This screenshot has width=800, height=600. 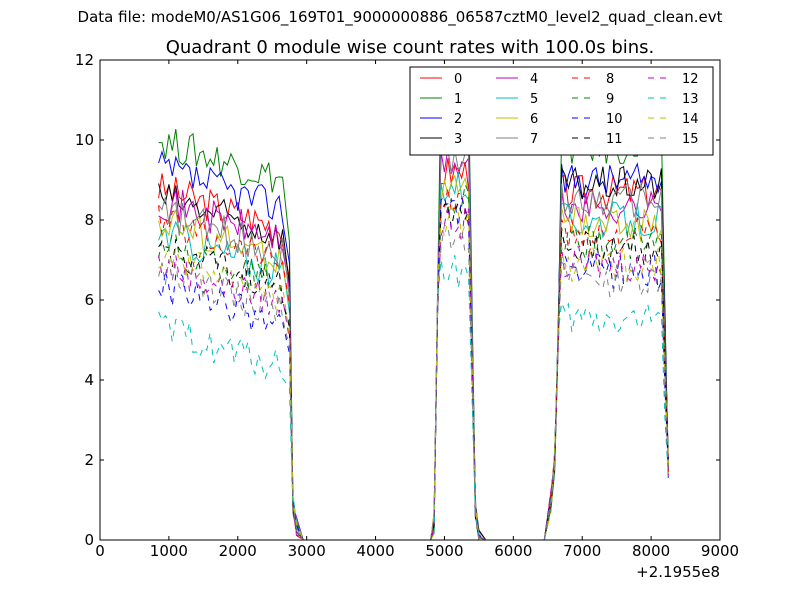 What do you see at coordinates (678, 572) in the screenshot?
I see `x-offset-label: +2.1955e8` at bounding box center [678, 572].